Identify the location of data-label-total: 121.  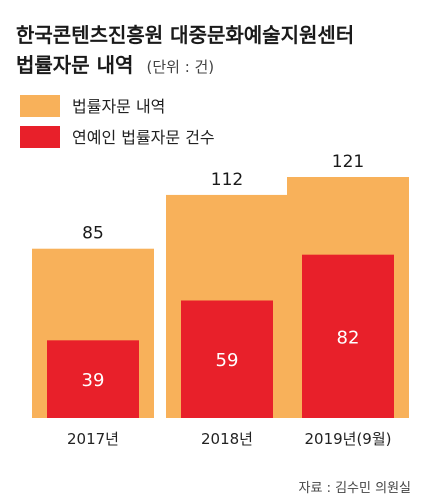
(348, 162).